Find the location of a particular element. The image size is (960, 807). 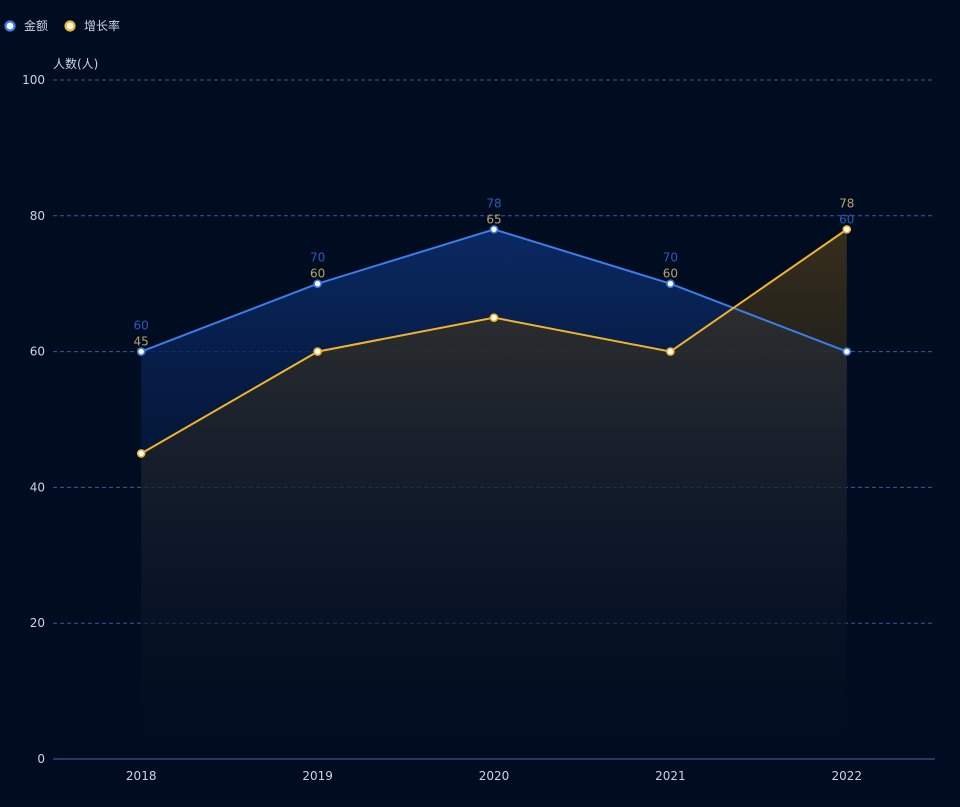

y-tick-label: 0 is located at coordinates (41, 759).